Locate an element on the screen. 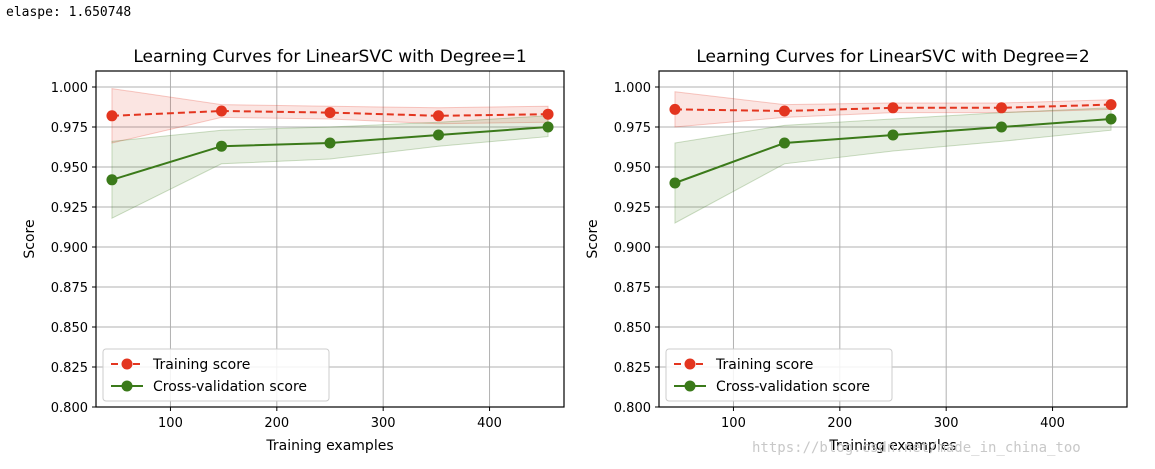 The image size is (1155, 469). watermark-text: https://blog.csdn.net/made_in_china_too is located at coordinates (916, 448).